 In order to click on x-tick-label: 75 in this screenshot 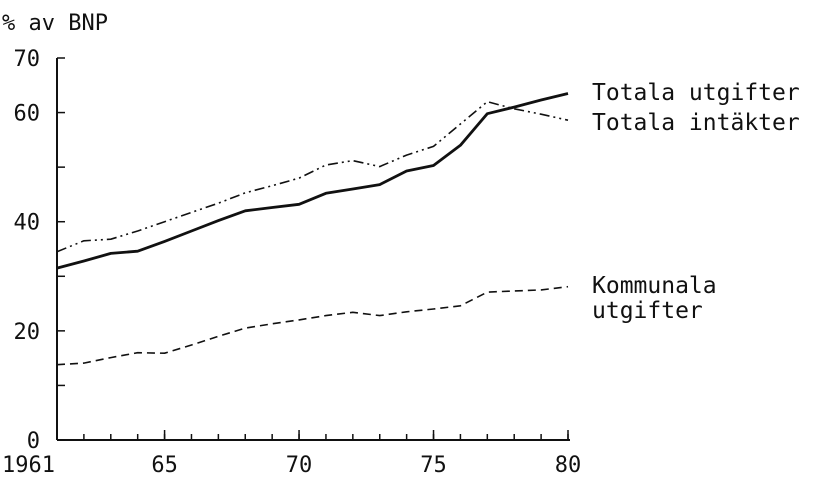, I will do `click(433, 465)`.